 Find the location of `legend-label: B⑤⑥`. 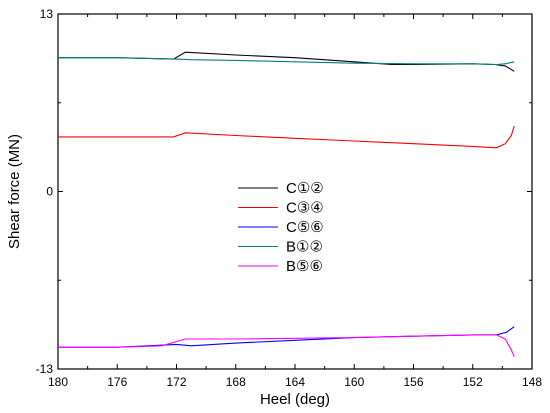

legend-label: B⑤⑥ is located at coordinates (304, 266).